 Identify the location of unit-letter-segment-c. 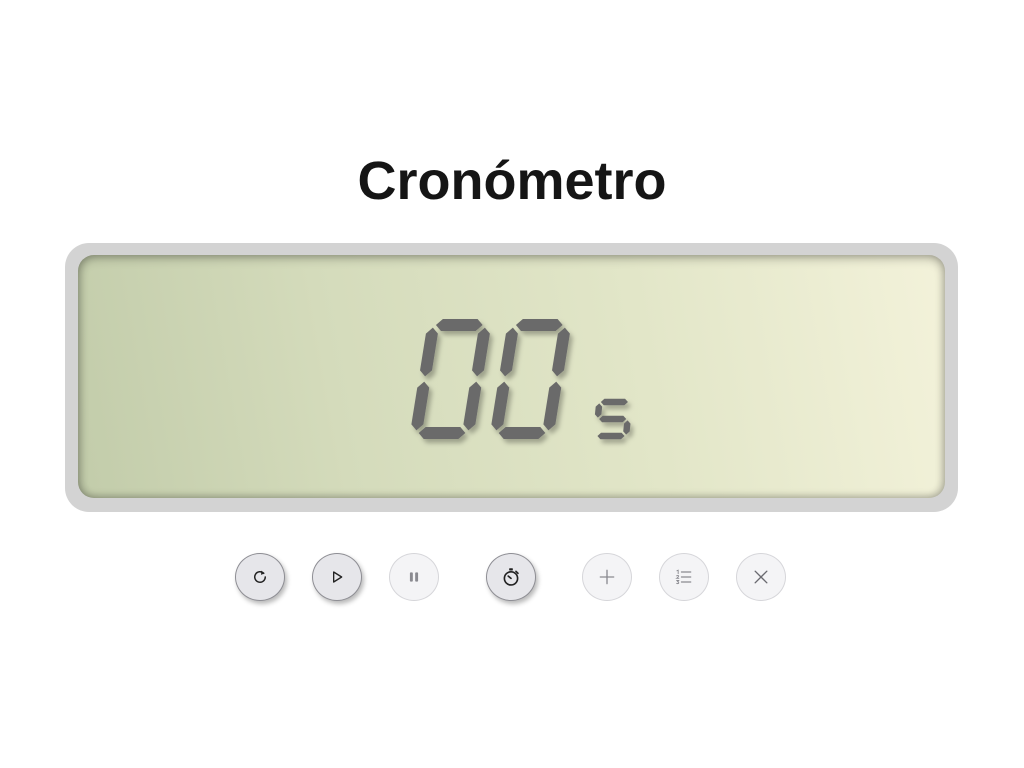
(627, 427).